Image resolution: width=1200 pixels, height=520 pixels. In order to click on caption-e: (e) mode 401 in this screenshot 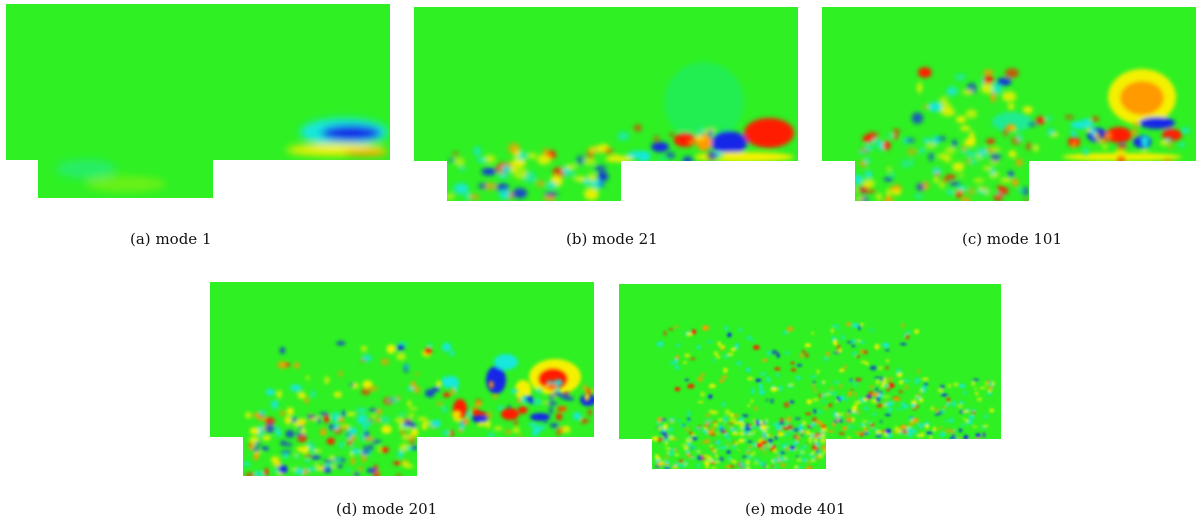, I will do `click(795, 509)`.